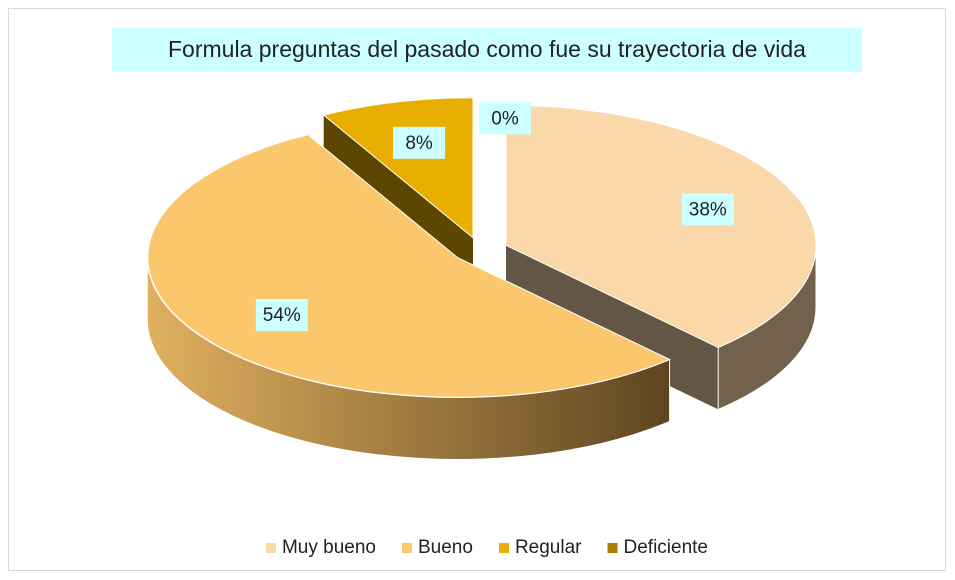  I want to click on data-label: 38%, so click(708, 209).